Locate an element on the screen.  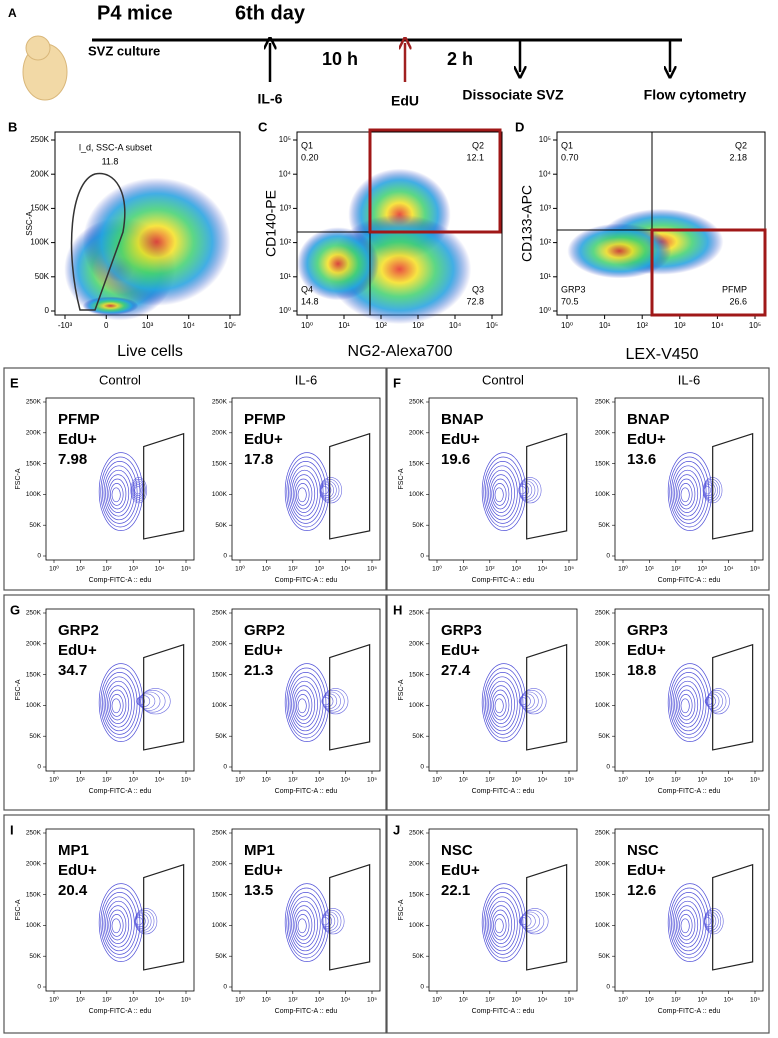
gate-label: l_d, SSC-A subset is located at coordinates (116, 147).